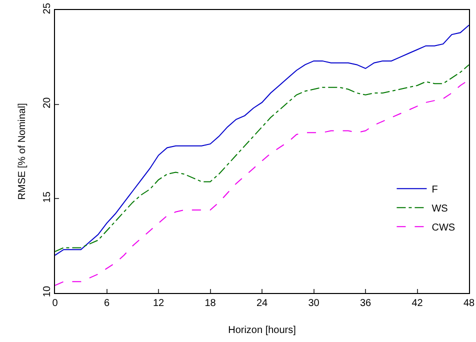 This screenshot has height=342, width=476. What do you see at coordinates (47, 102) in the screenshot?
I see `y-tick-label: 20` at bounding box center [47, 102].